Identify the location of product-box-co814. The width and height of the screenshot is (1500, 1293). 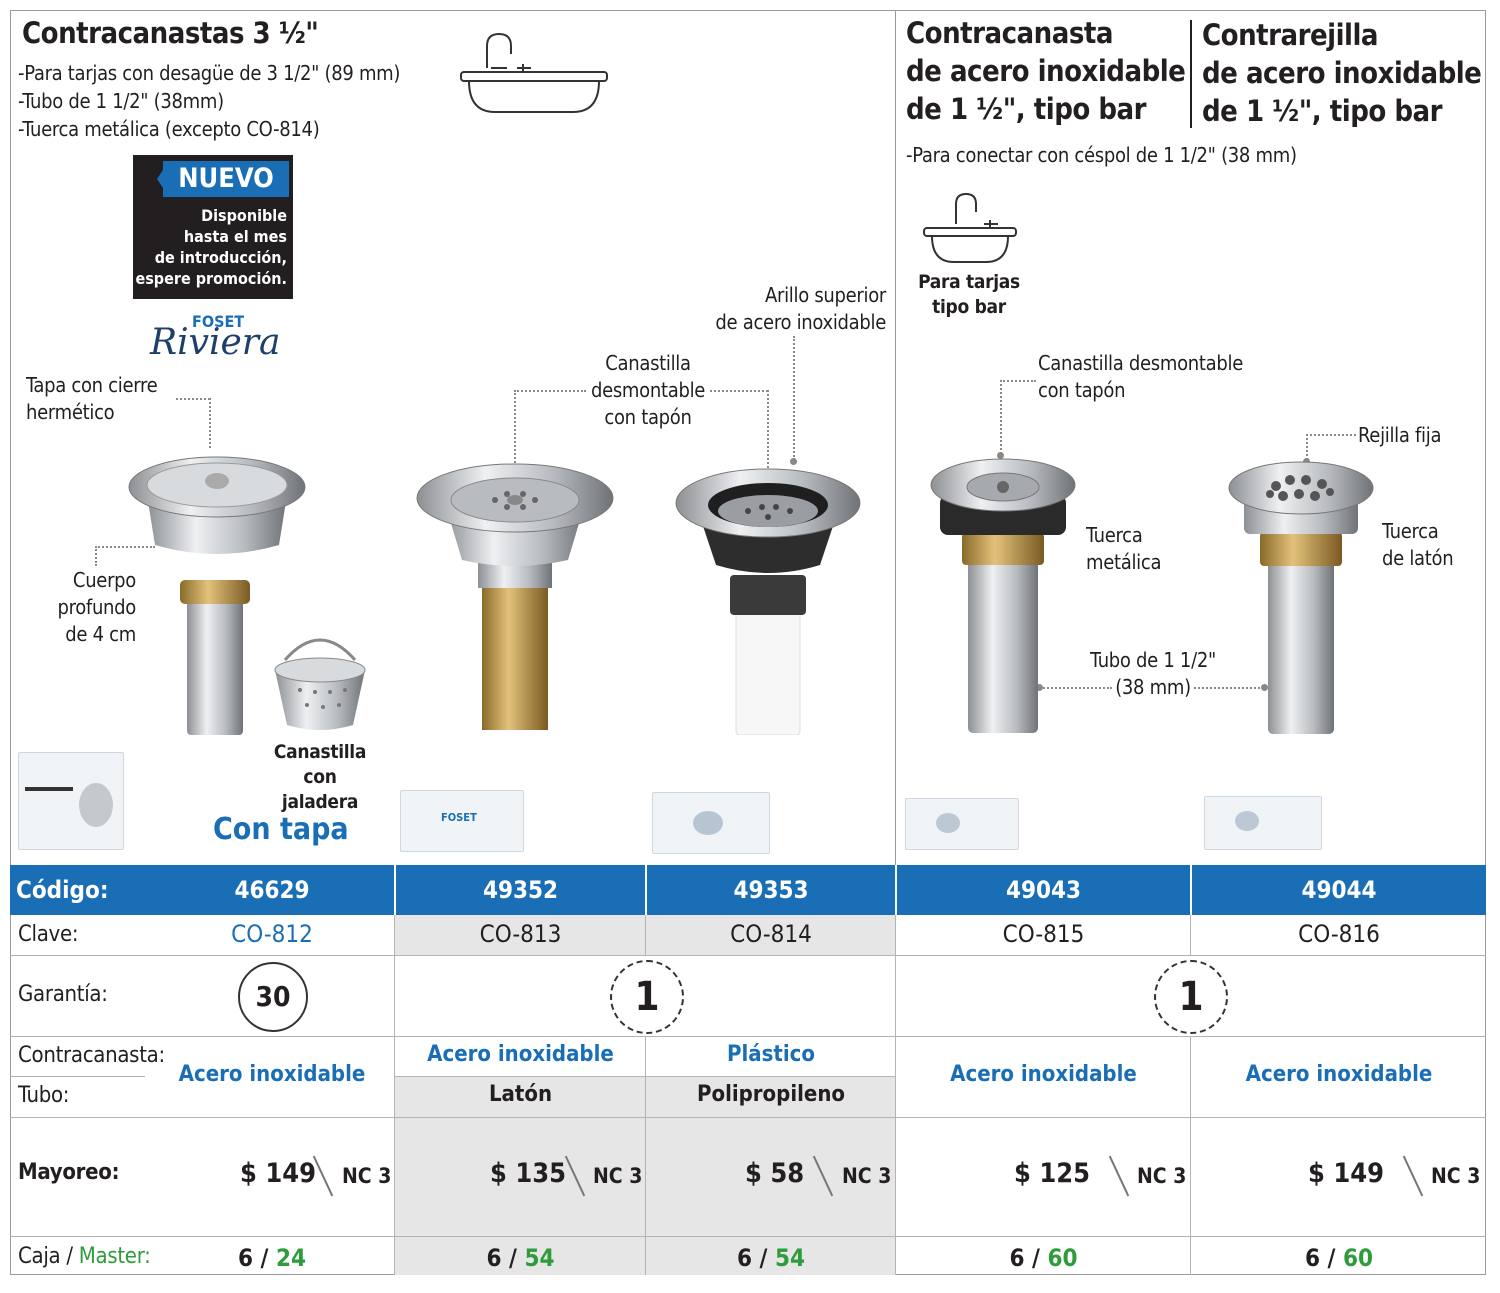
(711, 823).